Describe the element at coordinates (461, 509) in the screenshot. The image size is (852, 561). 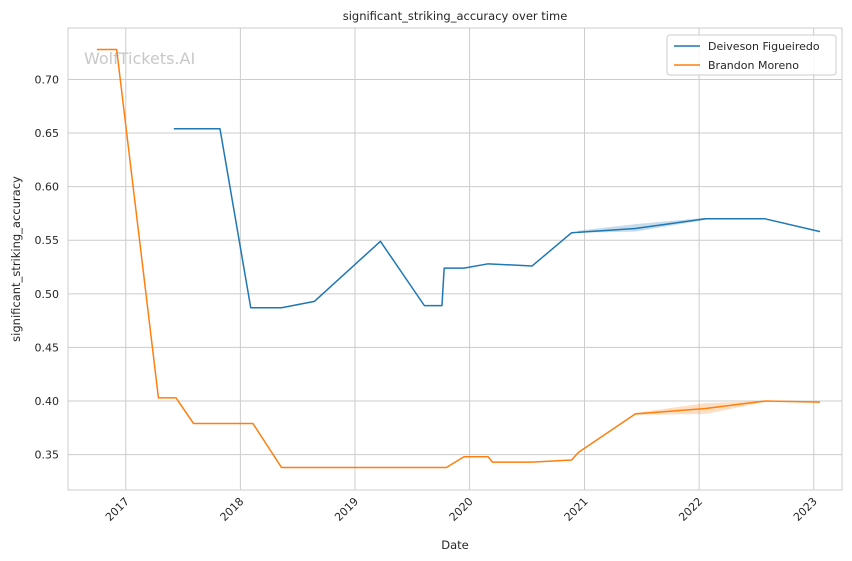
I see `x-tick-label: 2020` at that location.